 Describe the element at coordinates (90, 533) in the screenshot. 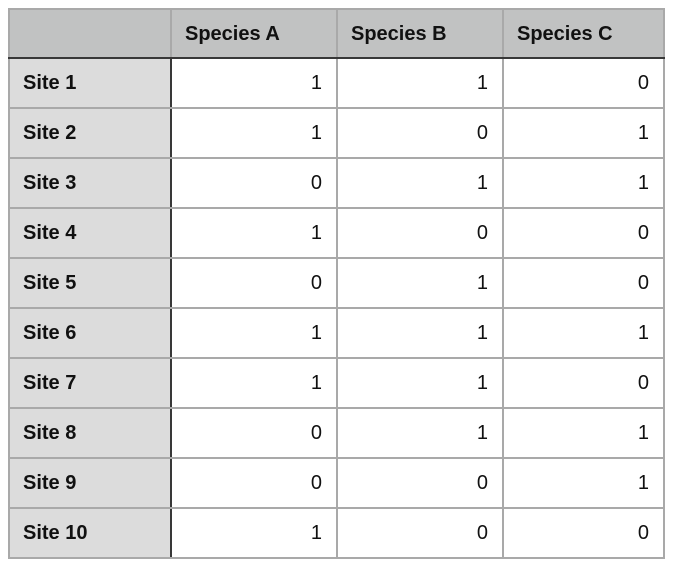

I see `row-label: Site 10` at that location.